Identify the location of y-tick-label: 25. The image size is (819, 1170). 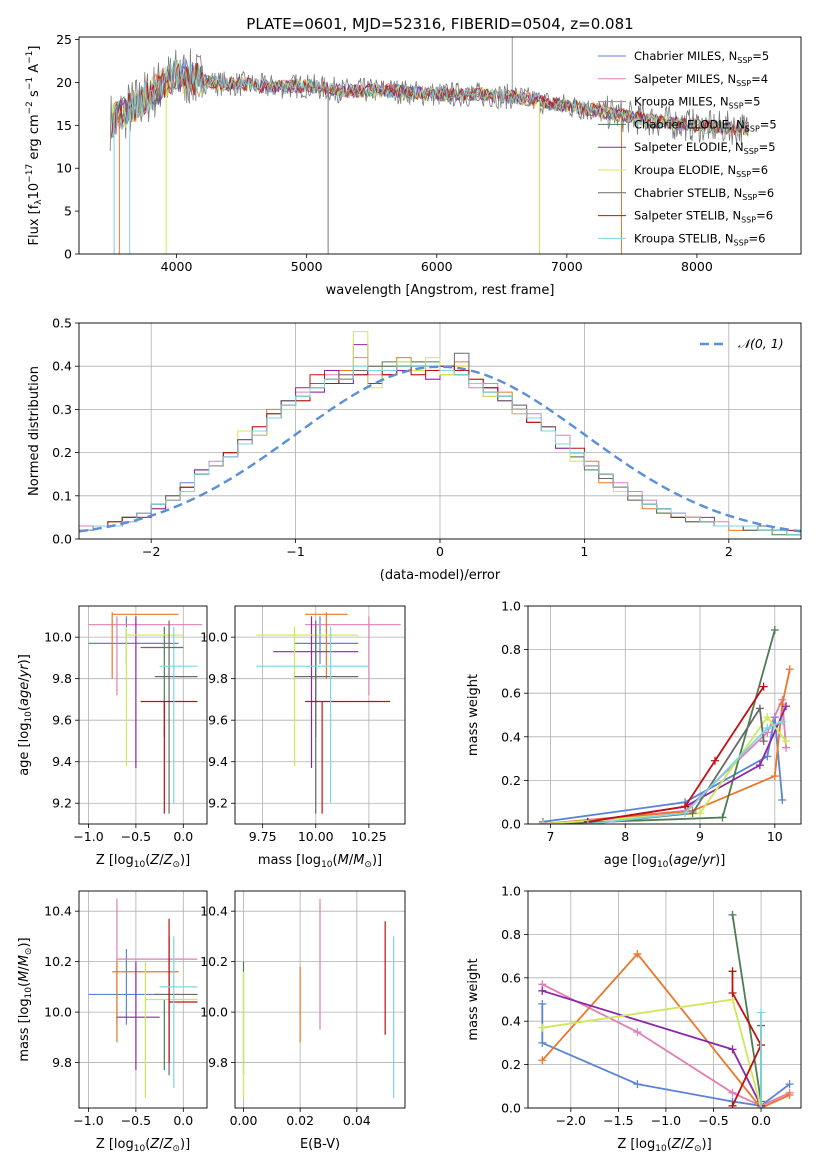
(64, 39).